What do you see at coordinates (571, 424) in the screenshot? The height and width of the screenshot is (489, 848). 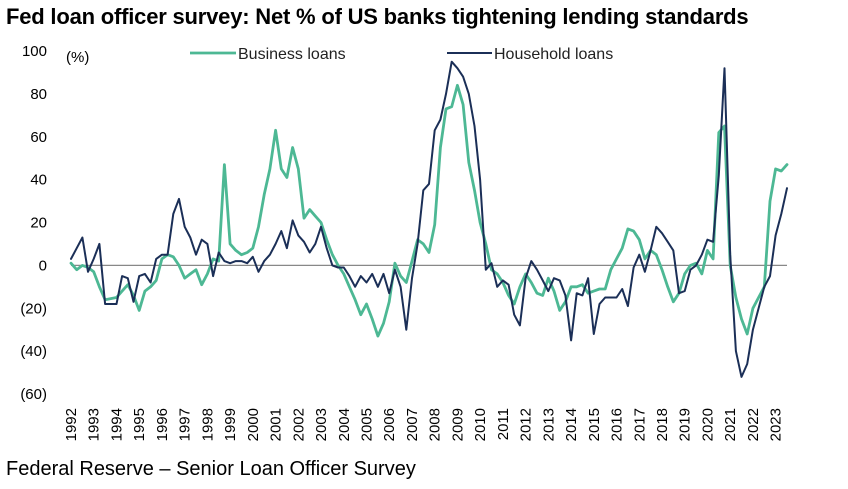 I see `x-tick-label: 2014` at bounding box center [571, 424].